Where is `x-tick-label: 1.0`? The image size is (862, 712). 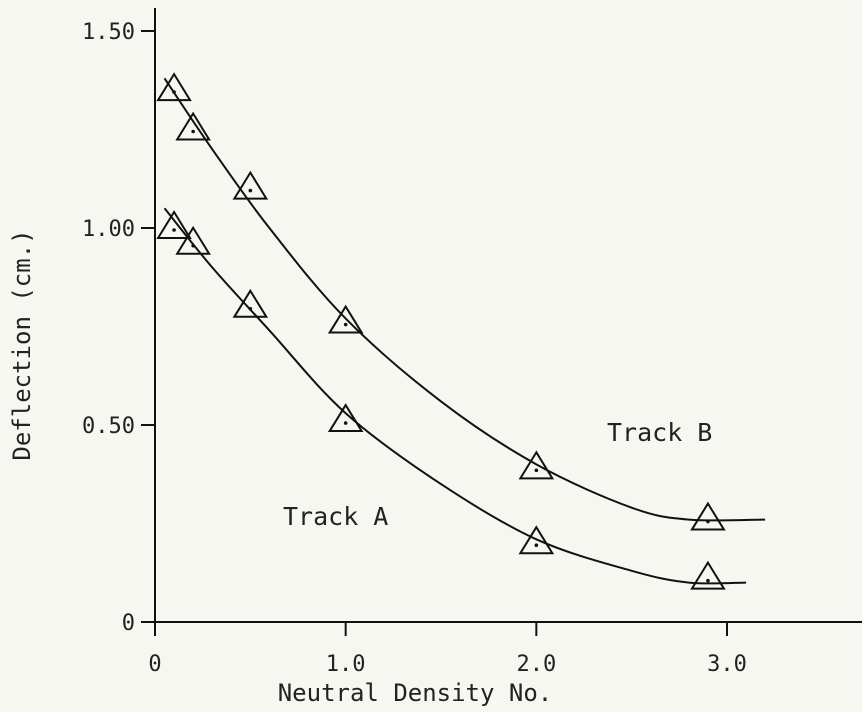 x-tick-label: 1.0 is located at coordinates (346, 664).